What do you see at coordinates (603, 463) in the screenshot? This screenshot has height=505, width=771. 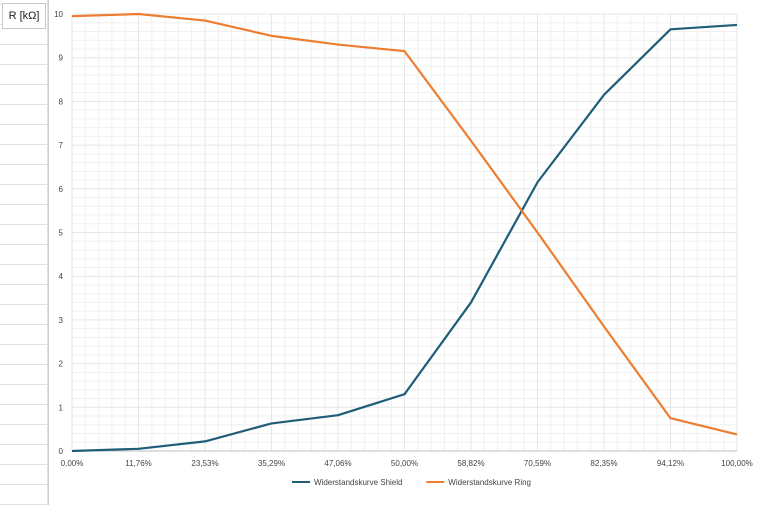 I see `x-tick-label: 82,35%` at bounding box center [603, 463].